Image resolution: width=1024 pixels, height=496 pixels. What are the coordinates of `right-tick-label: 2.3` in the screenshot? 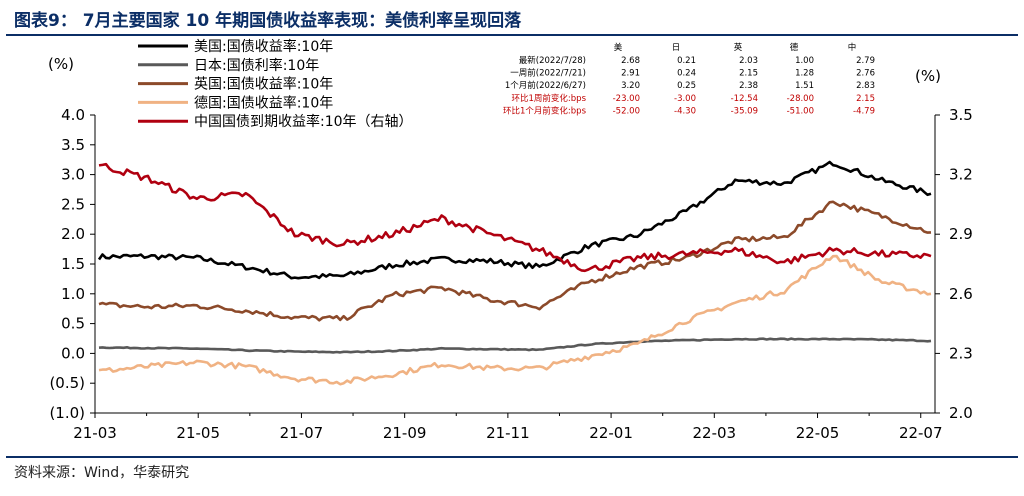 It's located at (961, 353).